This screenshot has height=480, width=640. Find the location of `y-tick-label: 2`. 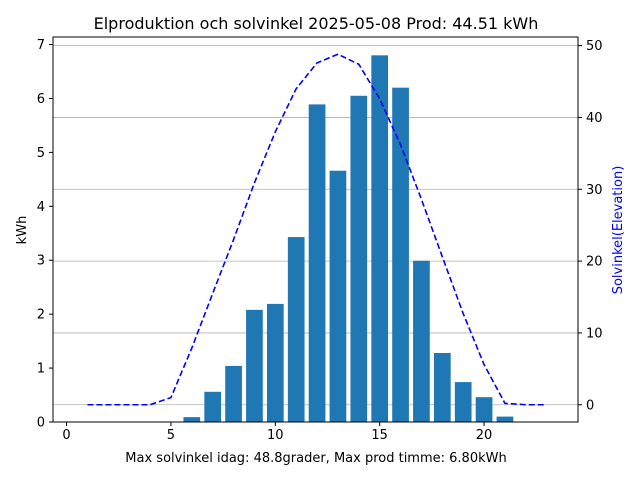

y-tick-label: 2 is located at coordinates (41, 315).